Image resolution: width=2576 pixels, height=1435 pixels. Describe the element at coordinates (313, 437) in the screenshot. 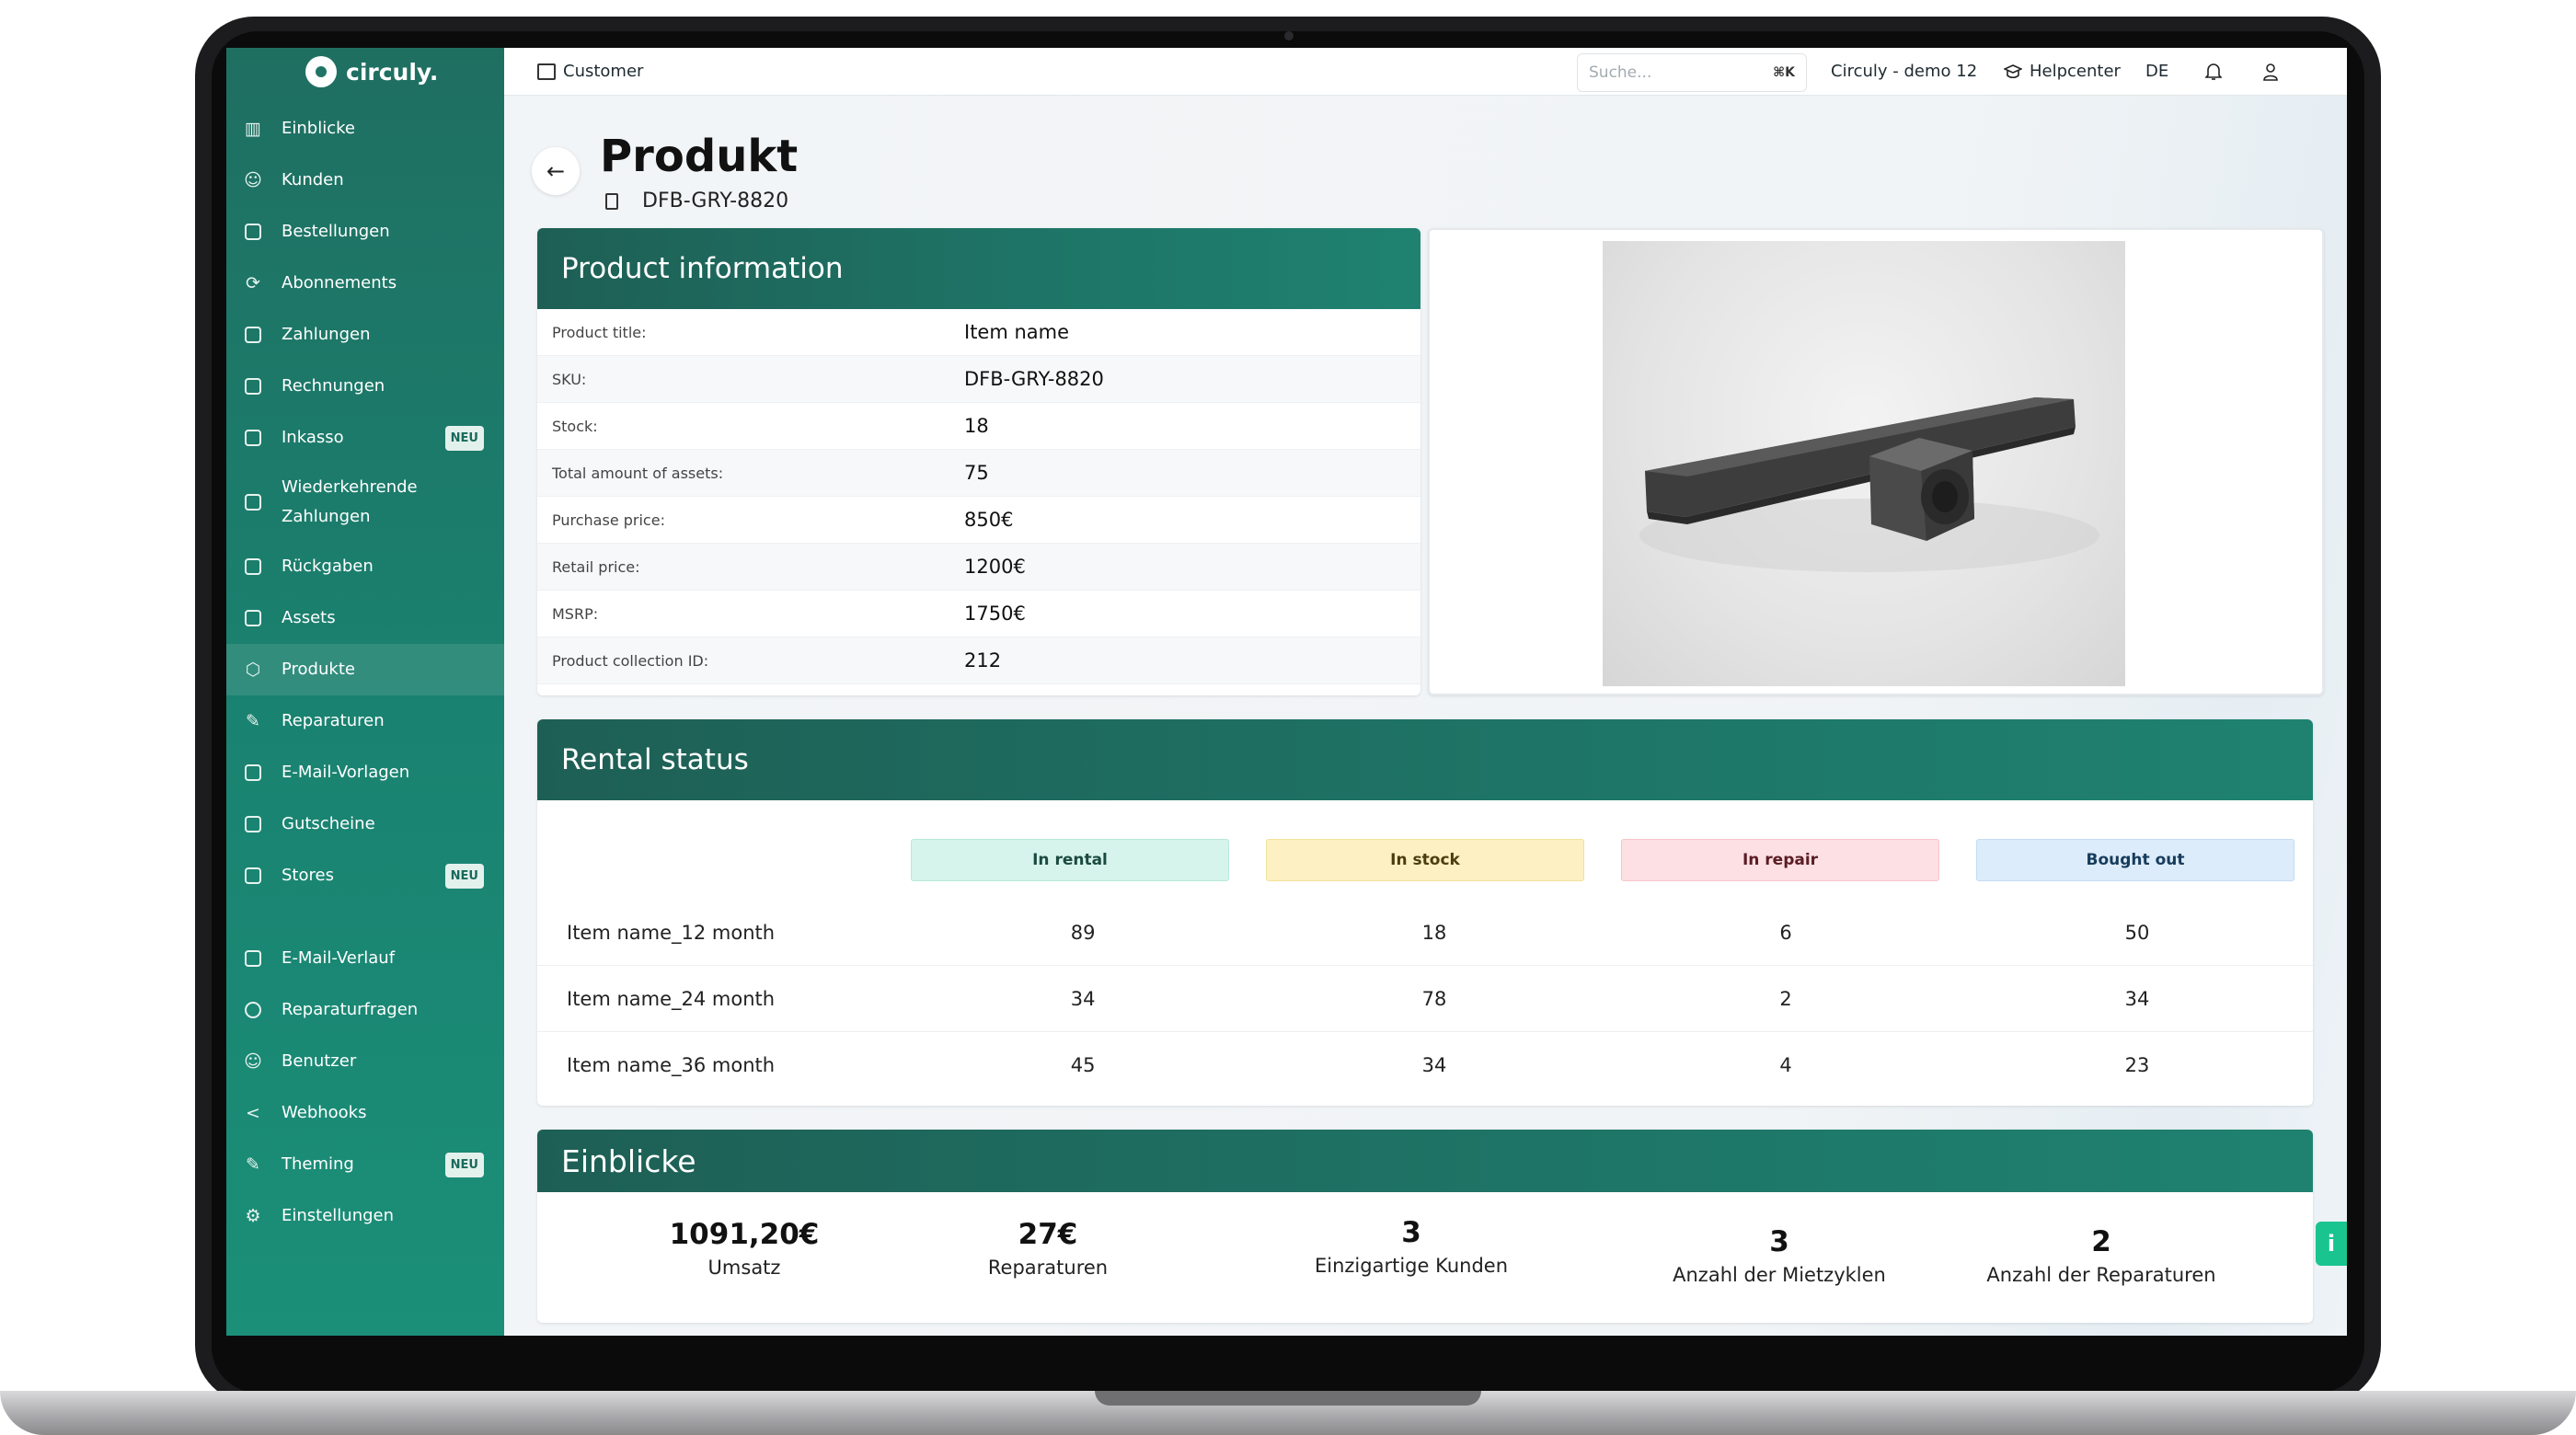

I see `sidebar-item-label: Inkasso` at that location.